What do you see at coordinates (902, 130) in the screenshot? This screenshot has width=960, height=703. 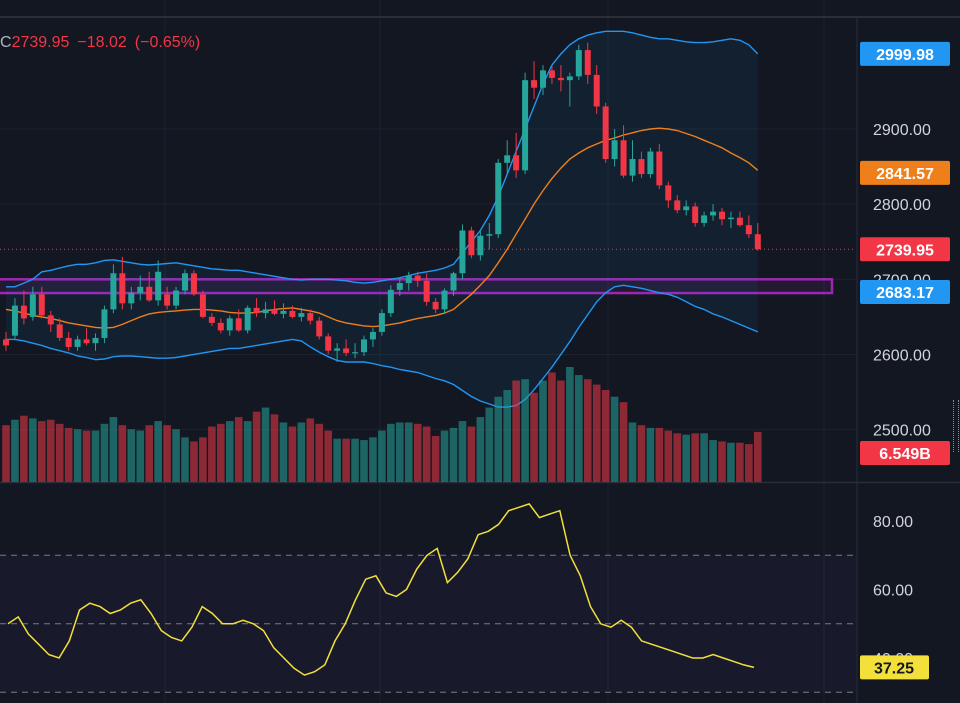 I see `price-tick-label: 2900.00` at bounding box center [902, 130].